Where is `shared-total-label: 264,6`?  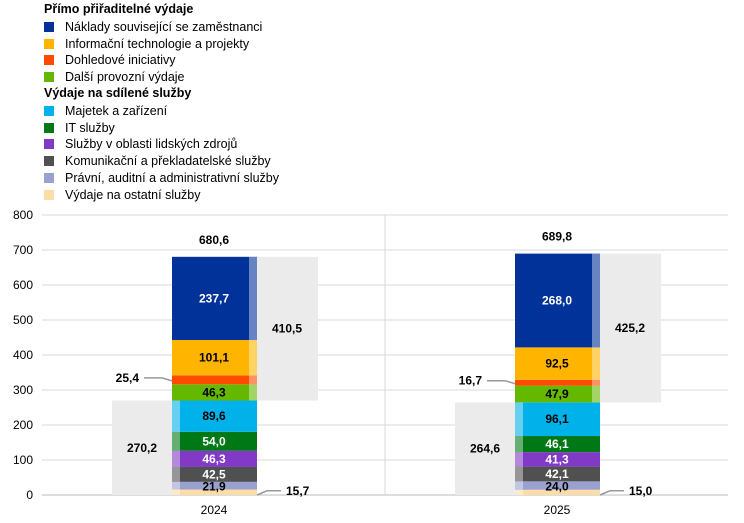
shared-total-label: 264,6 is located at coordinates (485, 449).